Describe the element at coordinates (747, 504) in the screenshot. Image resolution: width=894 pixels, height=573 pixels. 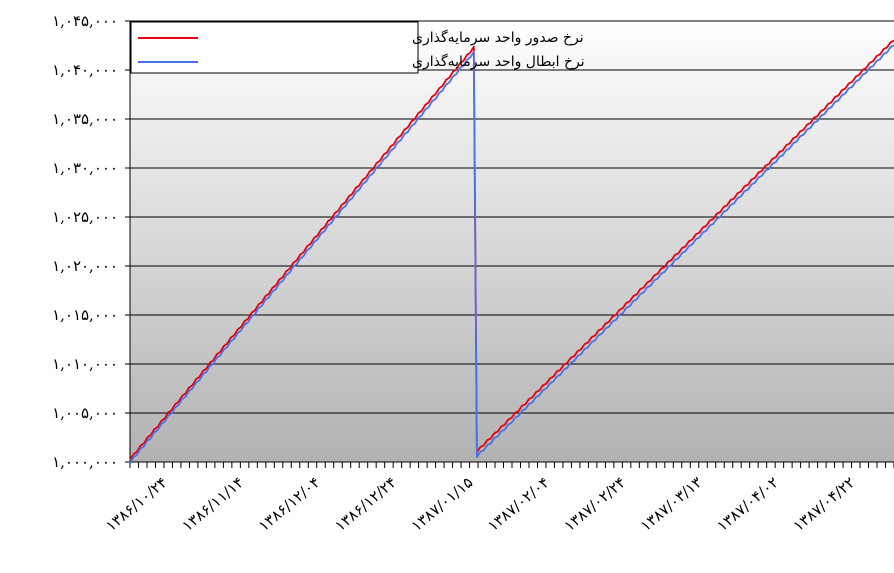
I see `x-tick-label: ۱۳۸۷/۰۴/۰۲` at that location.